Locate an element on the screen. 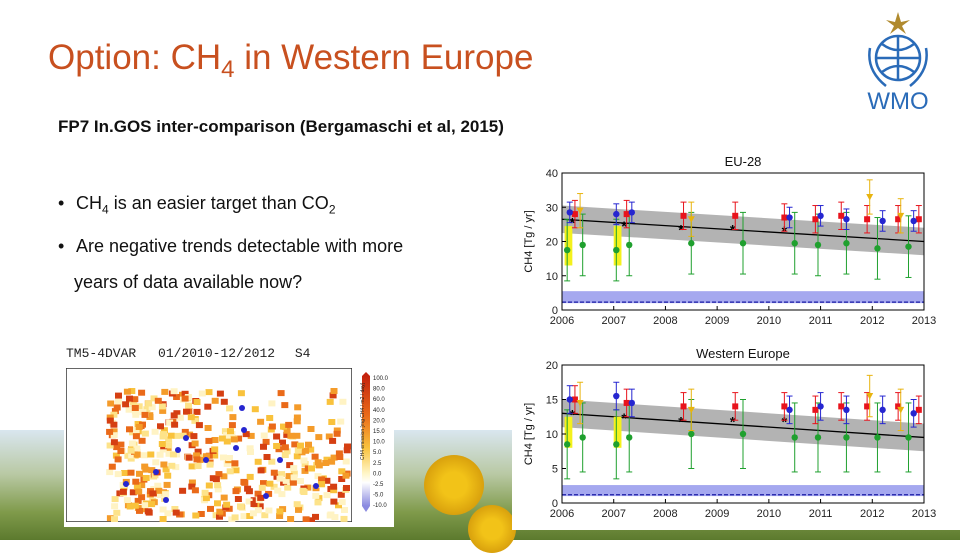 The width and height of the screenshot is (960, 553). y-axis-label: CH4 [Tg / yr] is located at coordinates (529, 241).